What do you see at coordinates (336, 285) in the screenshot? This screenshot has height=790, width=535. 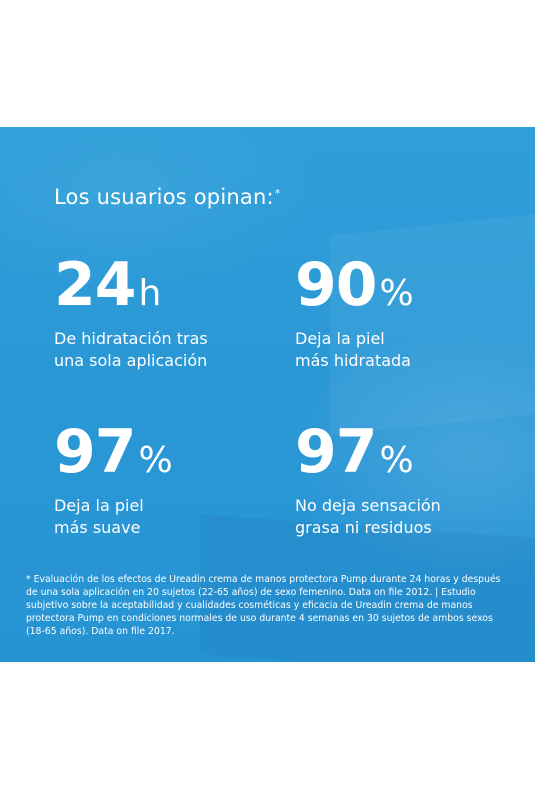 I see `stat-number: 90` at bounding box center [336, 285].